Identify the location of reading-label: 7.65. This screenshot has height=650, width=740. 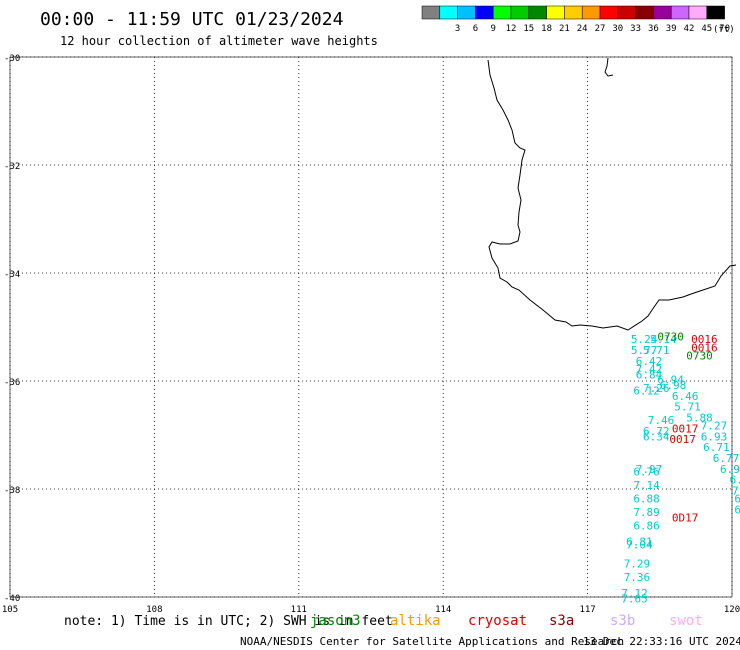
(634, 598).